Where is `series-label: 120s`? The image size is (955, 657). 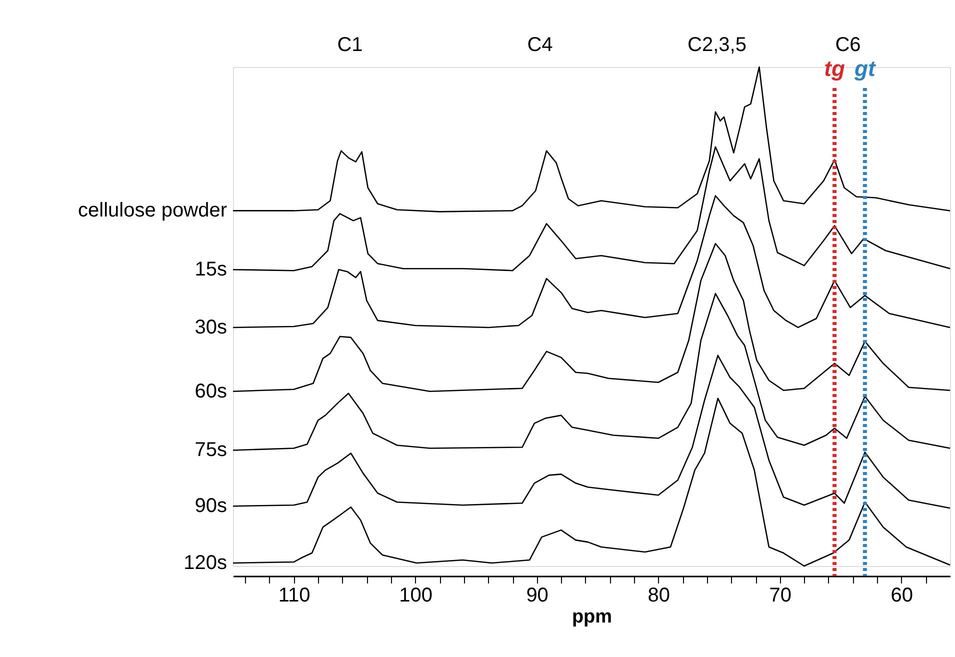 series-label: 120s is located at coordinates (205, 563).